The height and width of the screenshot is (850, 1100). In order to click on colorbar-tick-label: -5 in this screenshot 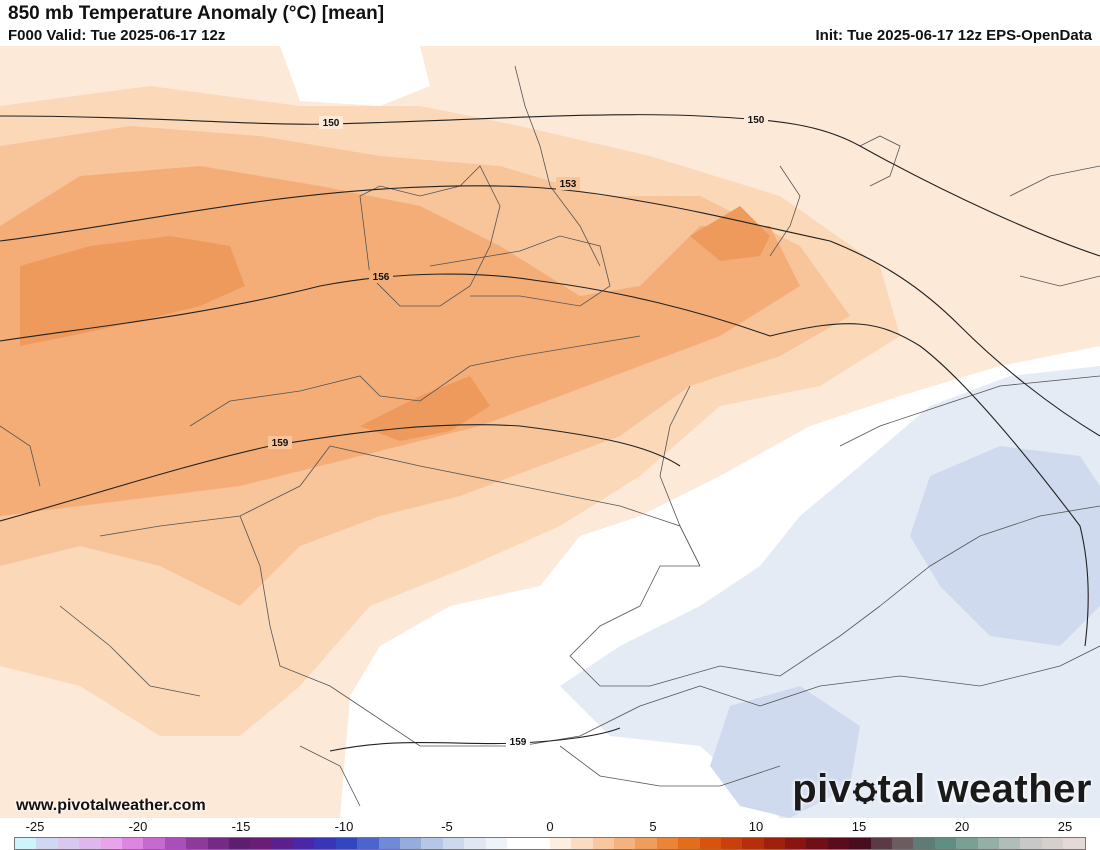, I will do `click(447, 826)`.